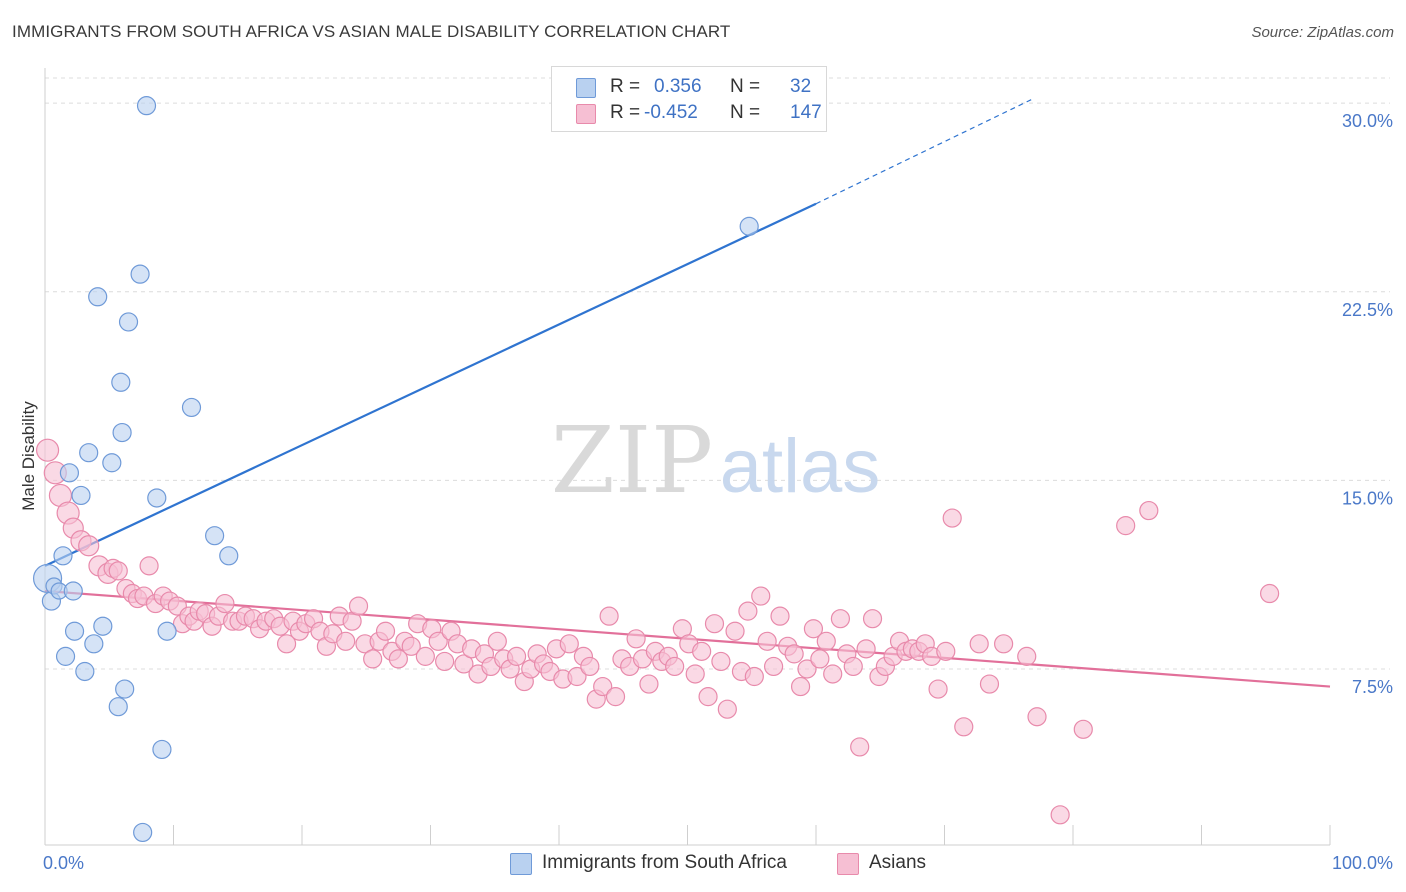  Describe the element at coordinates (801, 86) in the screenshot. I see `legend-n-value: 32` at that location.